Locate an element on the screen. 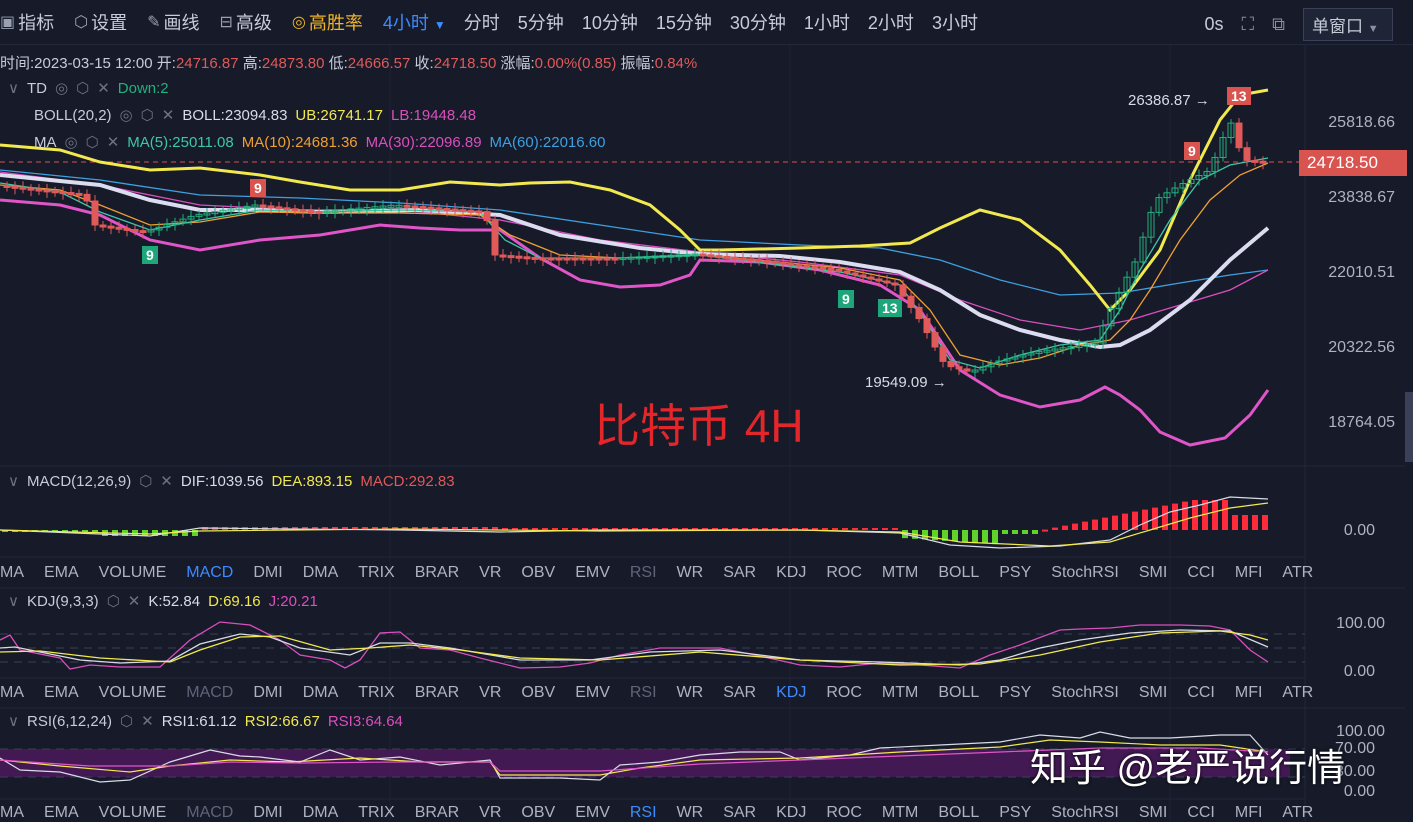 The height and width of the screenshot is (822, 1413). scrollbar is located at coordinates (1409, 427).